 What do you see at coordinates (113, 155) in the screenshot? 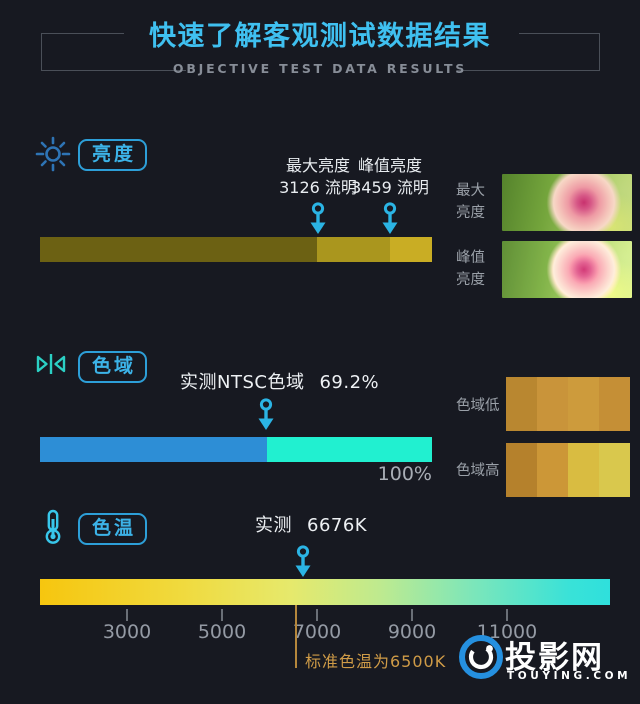
I see `section-label-brightness: 亮度` at bounding box center [113, 155].